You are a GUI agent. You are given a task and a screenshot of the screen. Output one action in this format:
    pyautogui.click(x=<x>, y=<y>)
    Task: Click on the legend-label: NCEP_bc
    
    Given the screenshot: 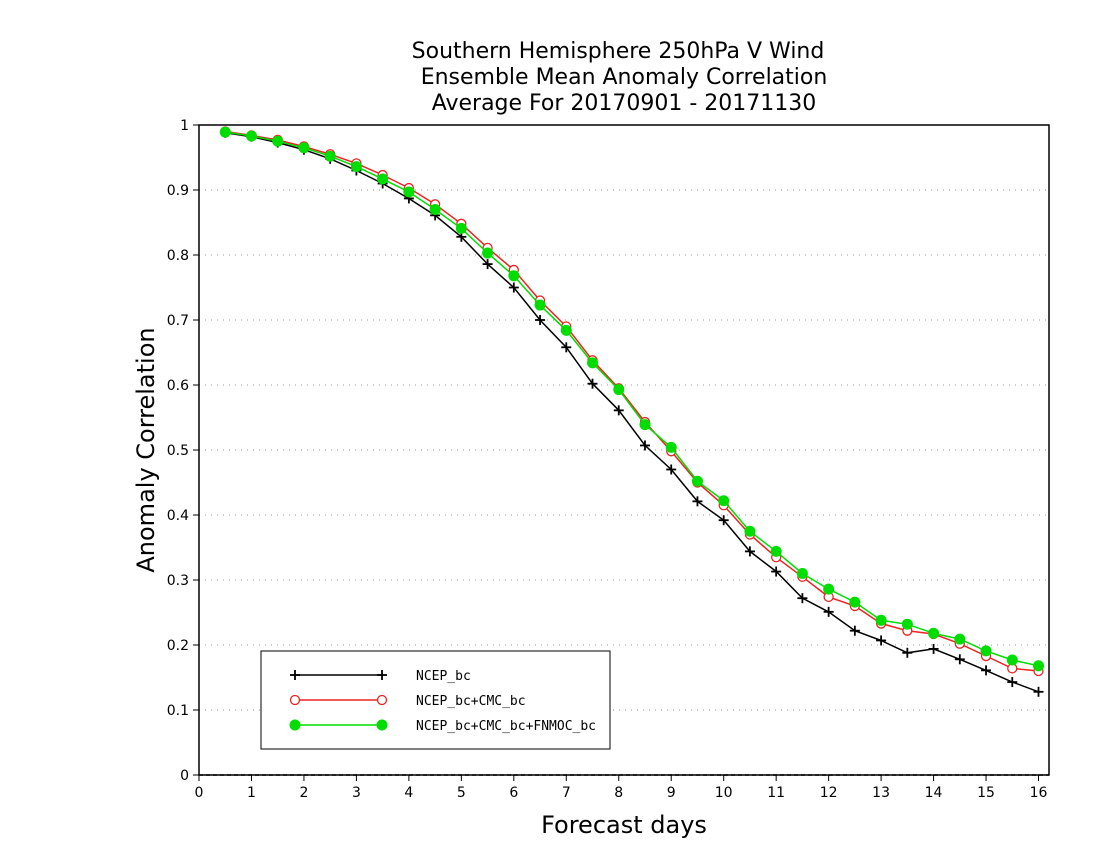 What is the action you would take?
    pyautogui.click(x=443, y=676)
    